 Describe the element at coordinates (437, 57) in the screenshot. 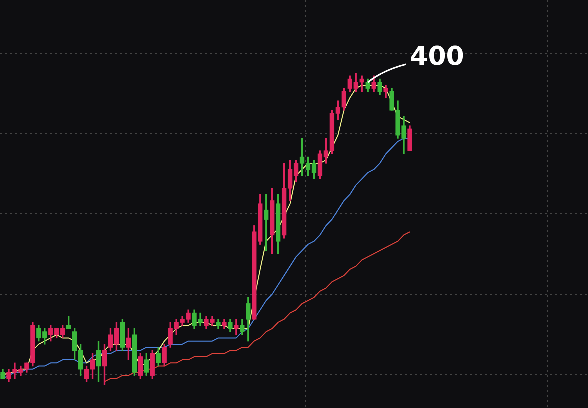

I see `text: 400` at that location.